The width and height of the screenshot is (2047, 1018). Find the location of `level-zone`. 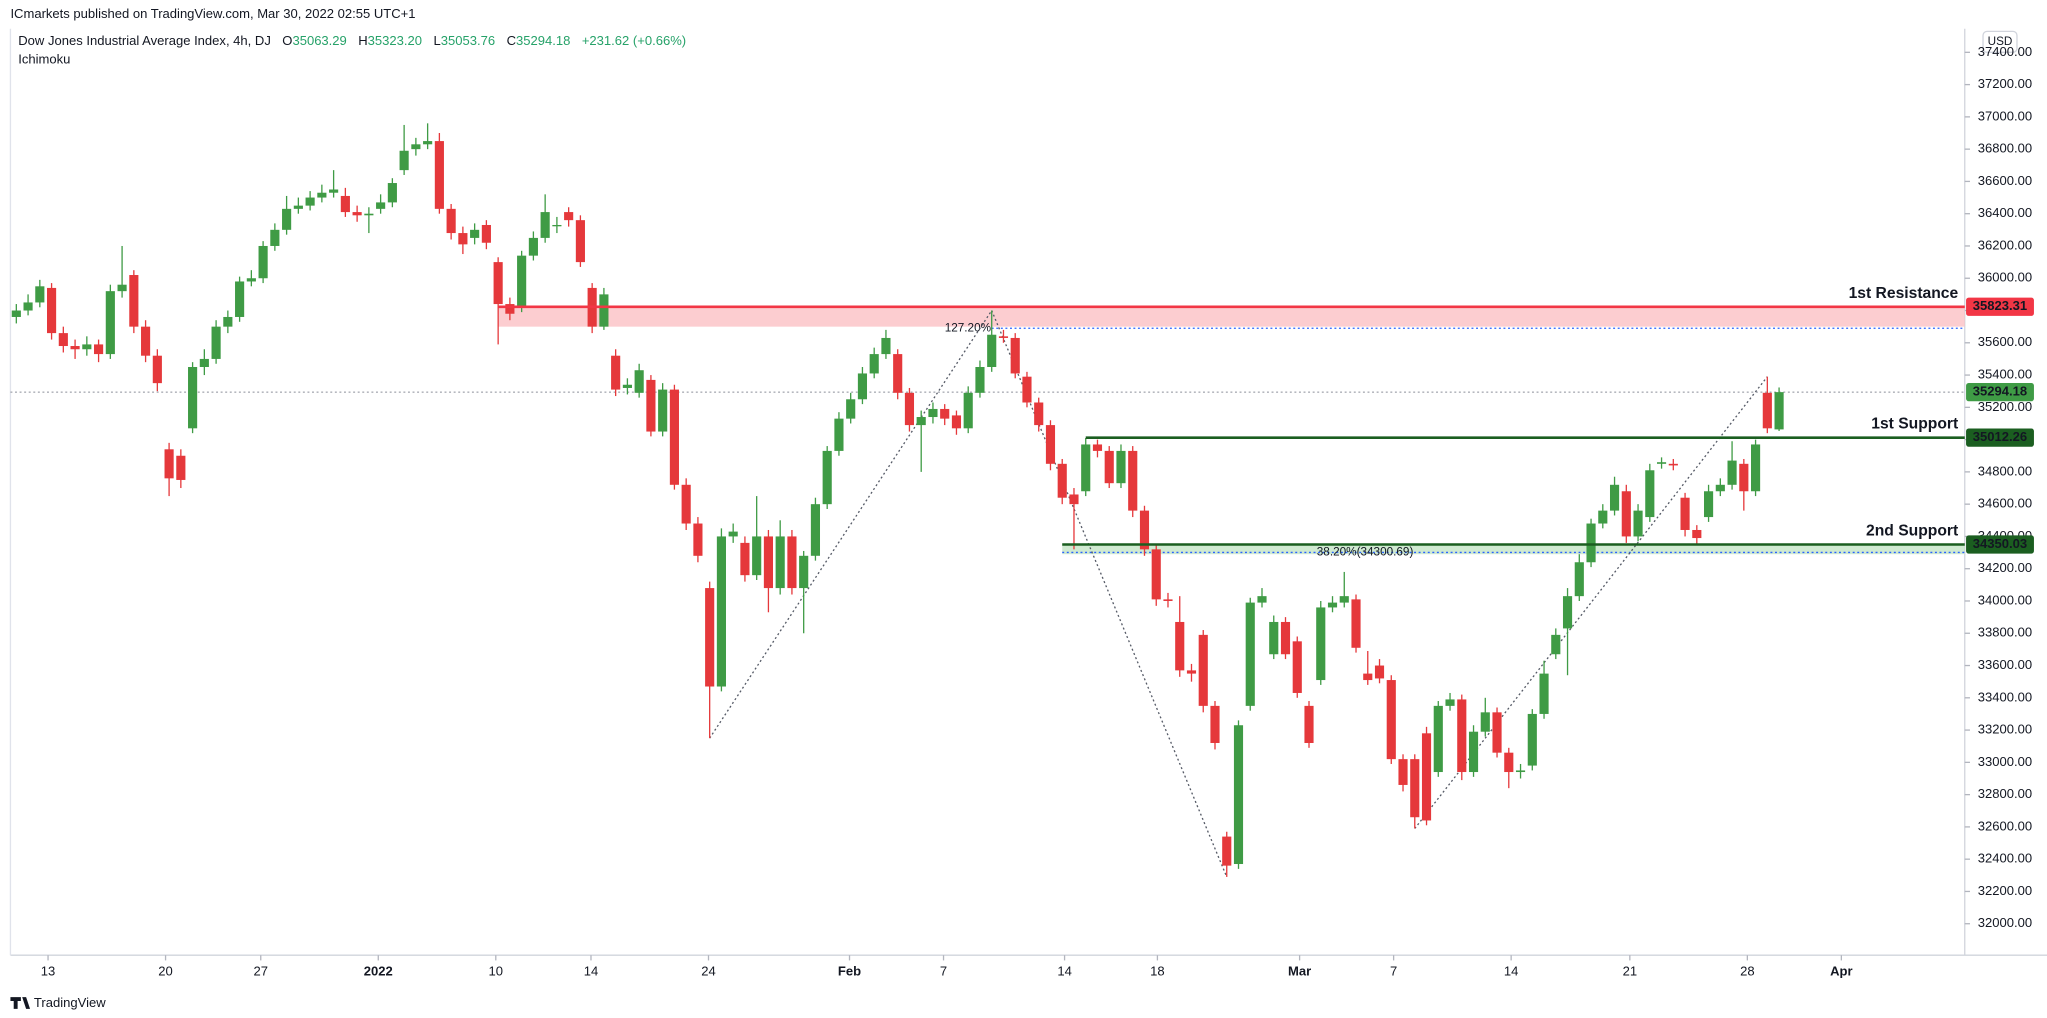

level-zone is located at coordinates (1513, 549).